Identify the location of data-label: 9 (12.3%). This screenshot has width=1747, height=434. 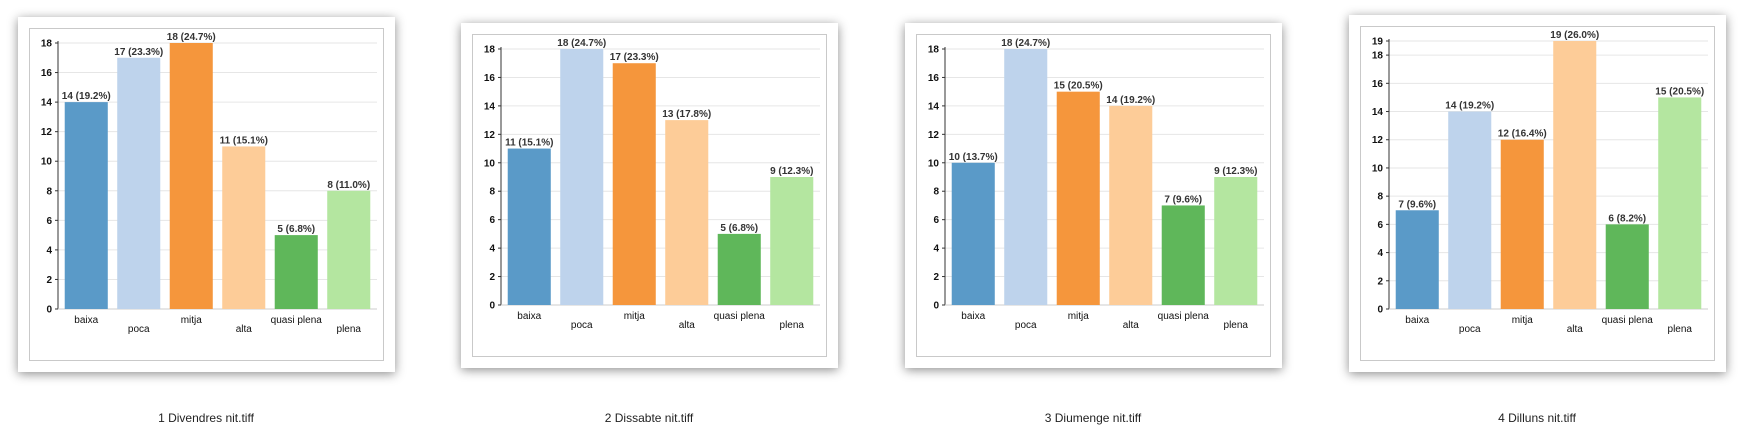
(1235, 171).